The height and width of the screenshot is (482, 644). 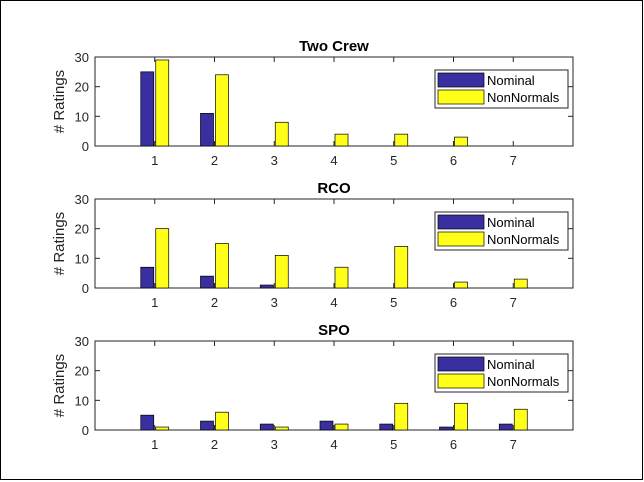 I want to click on chart-title: SPO, so click(x=334, y=330).